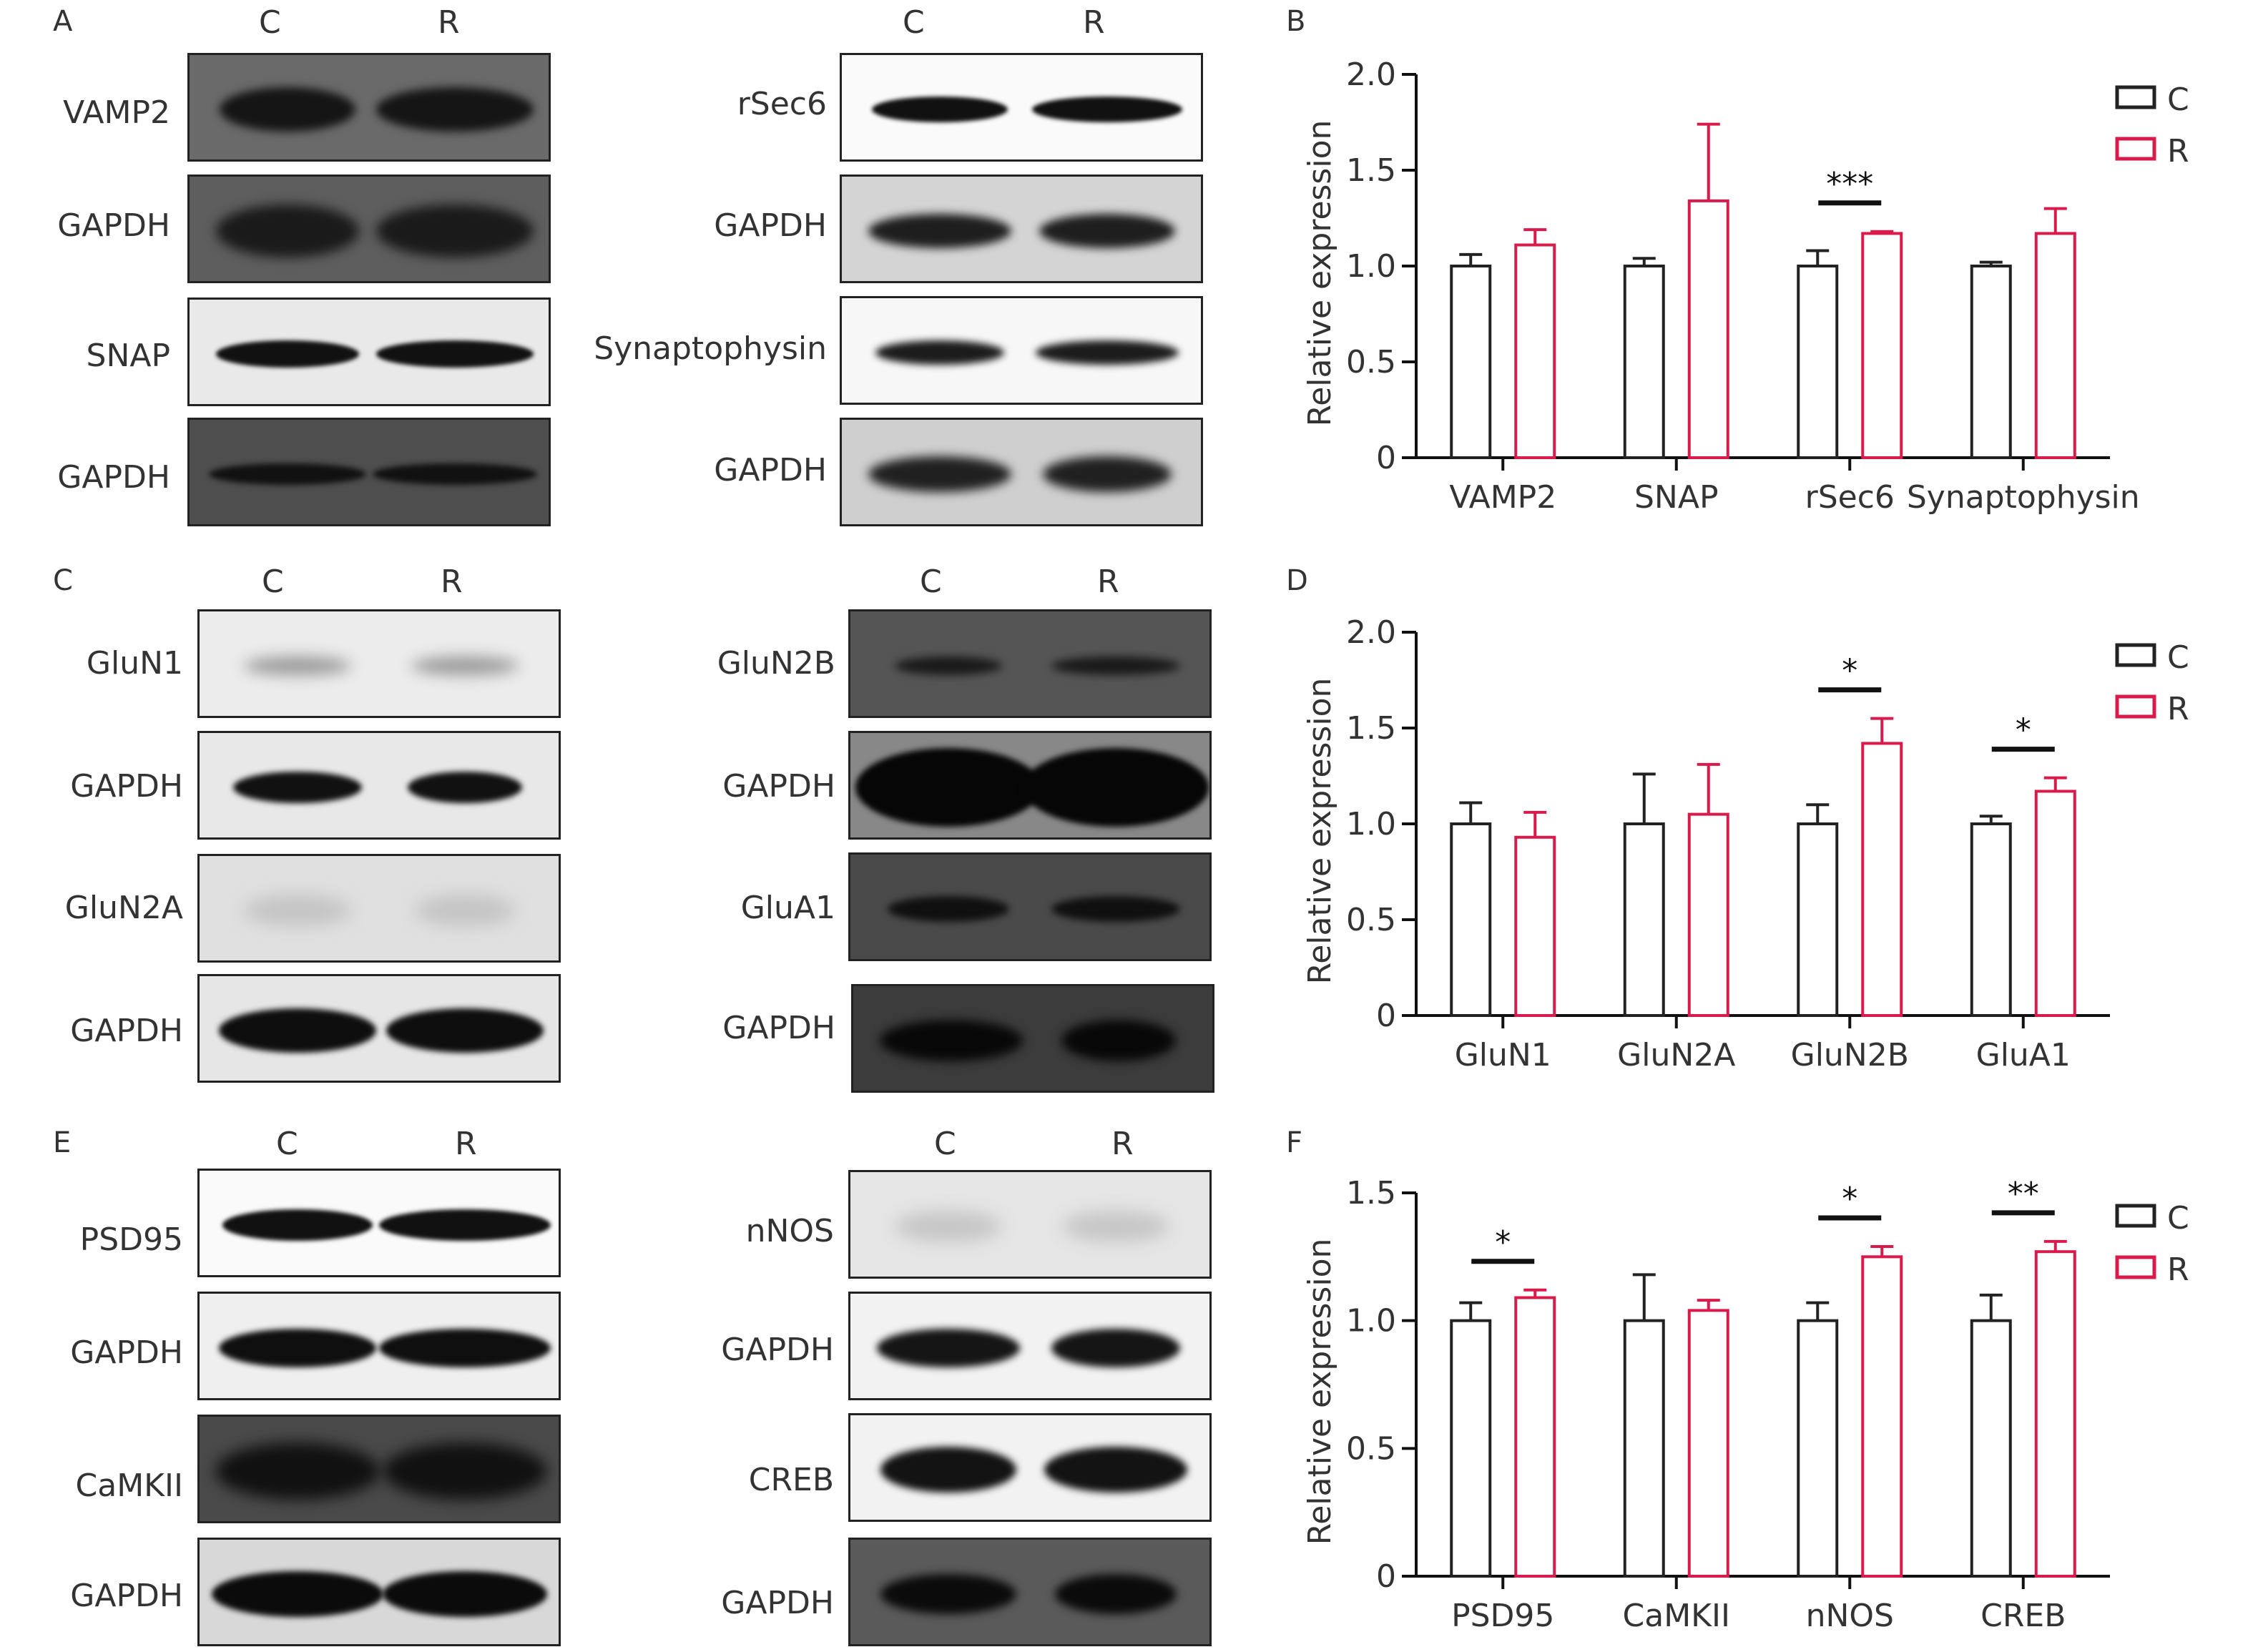 Image resolution: width=2253 pixels, height=1652 pixels. What do you see at coordinates (129, 1486) in the screenshot?
I see `blot-label-camkii: CaMKII` at bounding box center [129, 1486].